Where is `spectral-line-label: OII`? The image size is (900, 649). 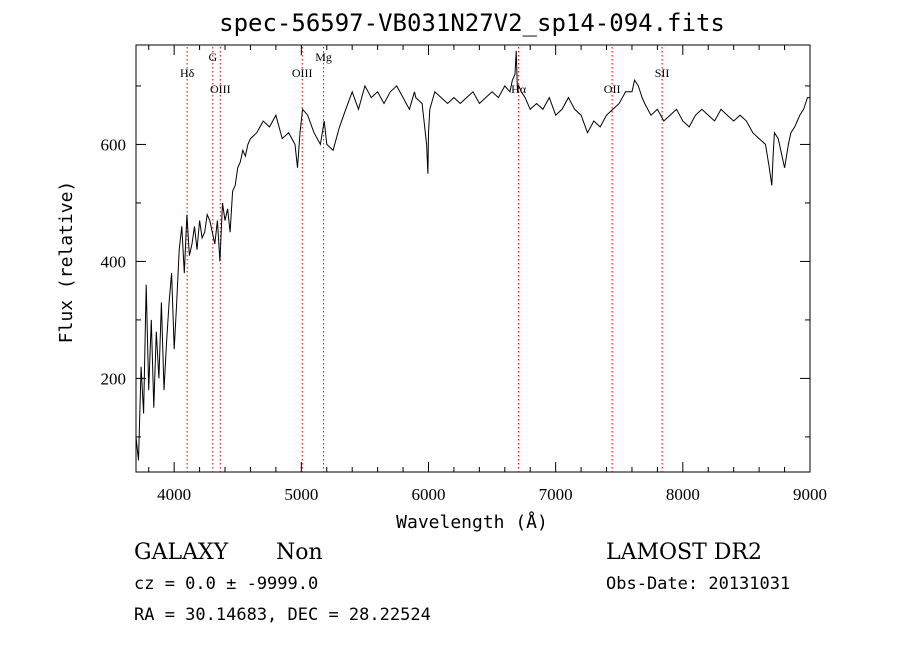 spectral-line-label: OII is located at coordinates (612, 89).